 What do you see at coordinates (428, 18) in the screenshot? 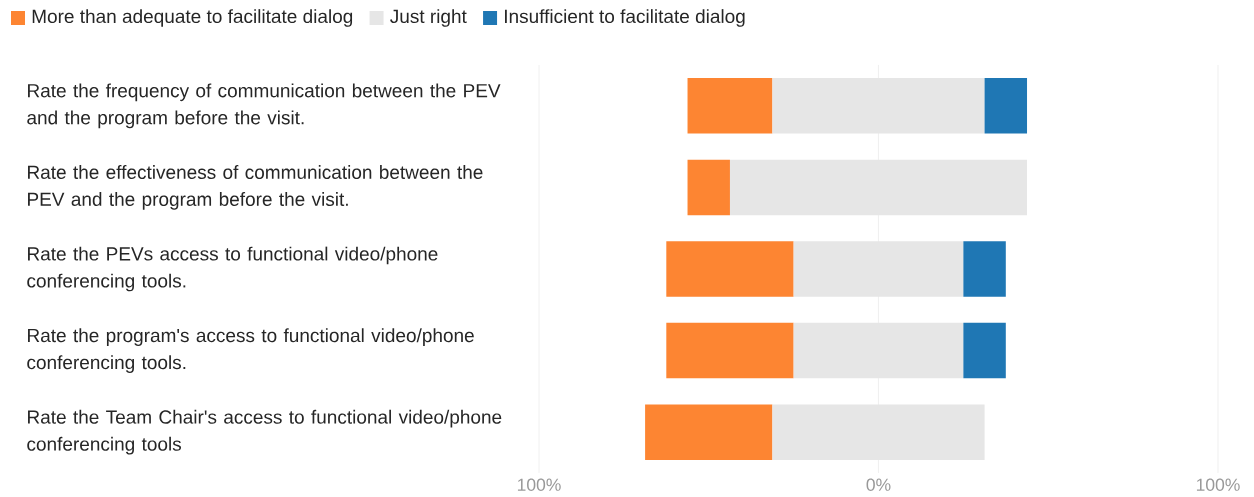
I see `legend-label: Just right` at bounding box center [428, 18].